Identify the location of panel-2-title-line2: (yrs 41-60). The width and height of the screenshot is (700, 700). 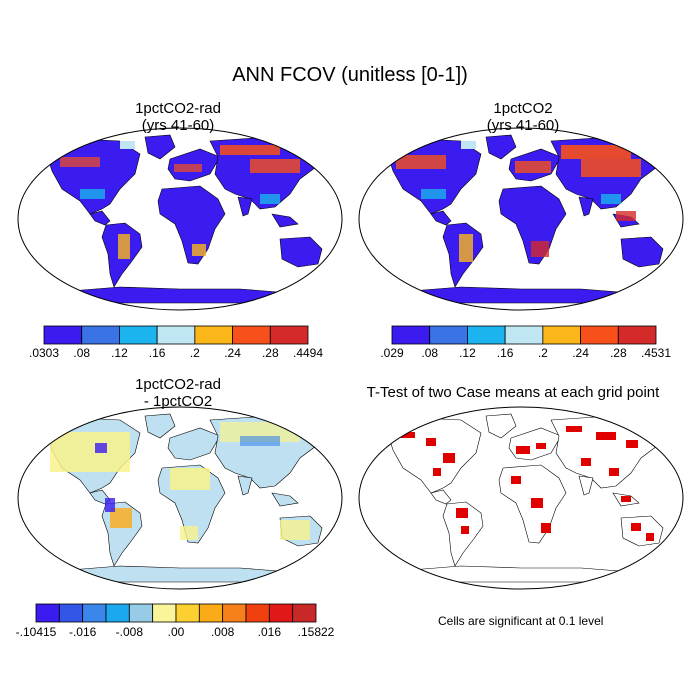
(523, 125).